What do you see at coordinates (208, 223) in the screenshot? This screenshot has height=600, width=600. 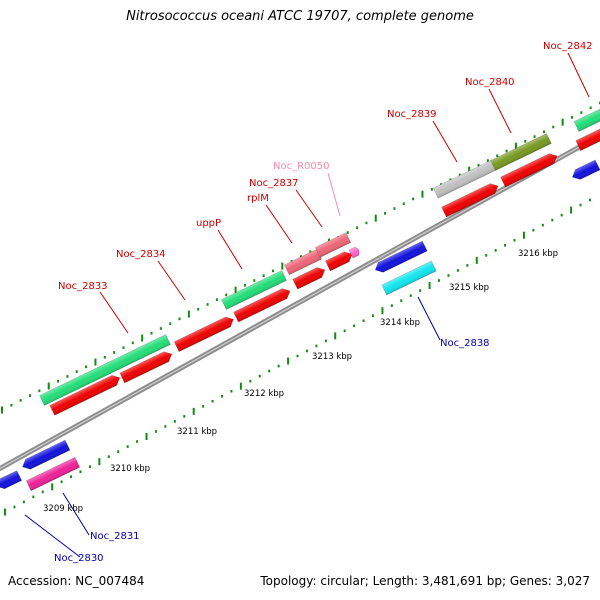 I see `gene-label-uppp: uppP` at bounding box center [208, 223].